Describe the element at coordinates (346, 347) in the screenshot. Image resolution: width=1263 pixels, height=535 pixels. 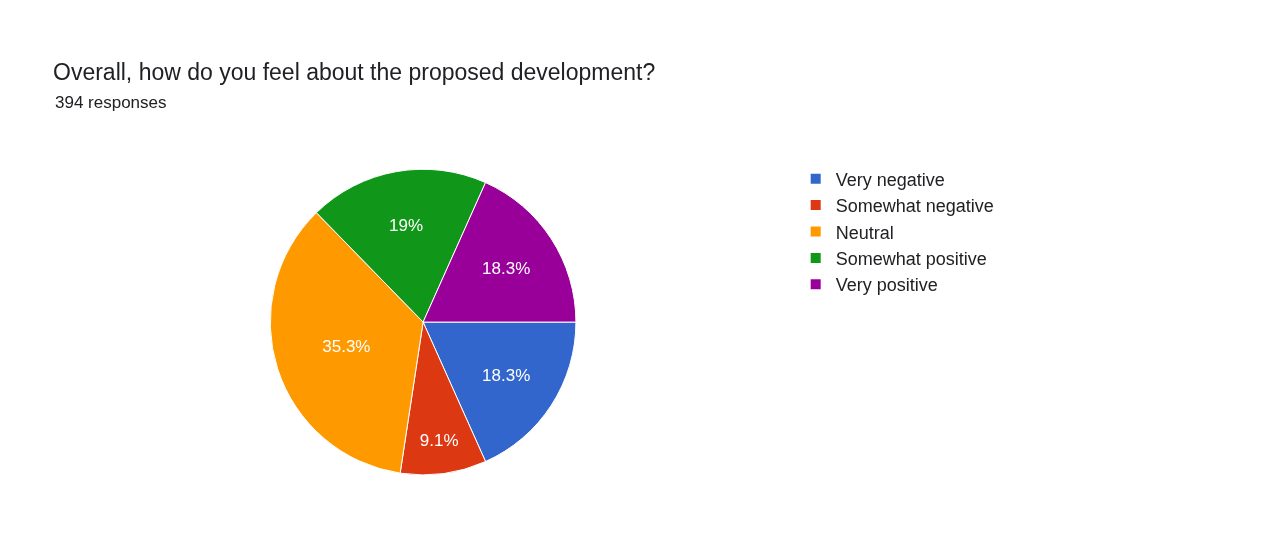
I see `data-label: 35.3%` at that location.